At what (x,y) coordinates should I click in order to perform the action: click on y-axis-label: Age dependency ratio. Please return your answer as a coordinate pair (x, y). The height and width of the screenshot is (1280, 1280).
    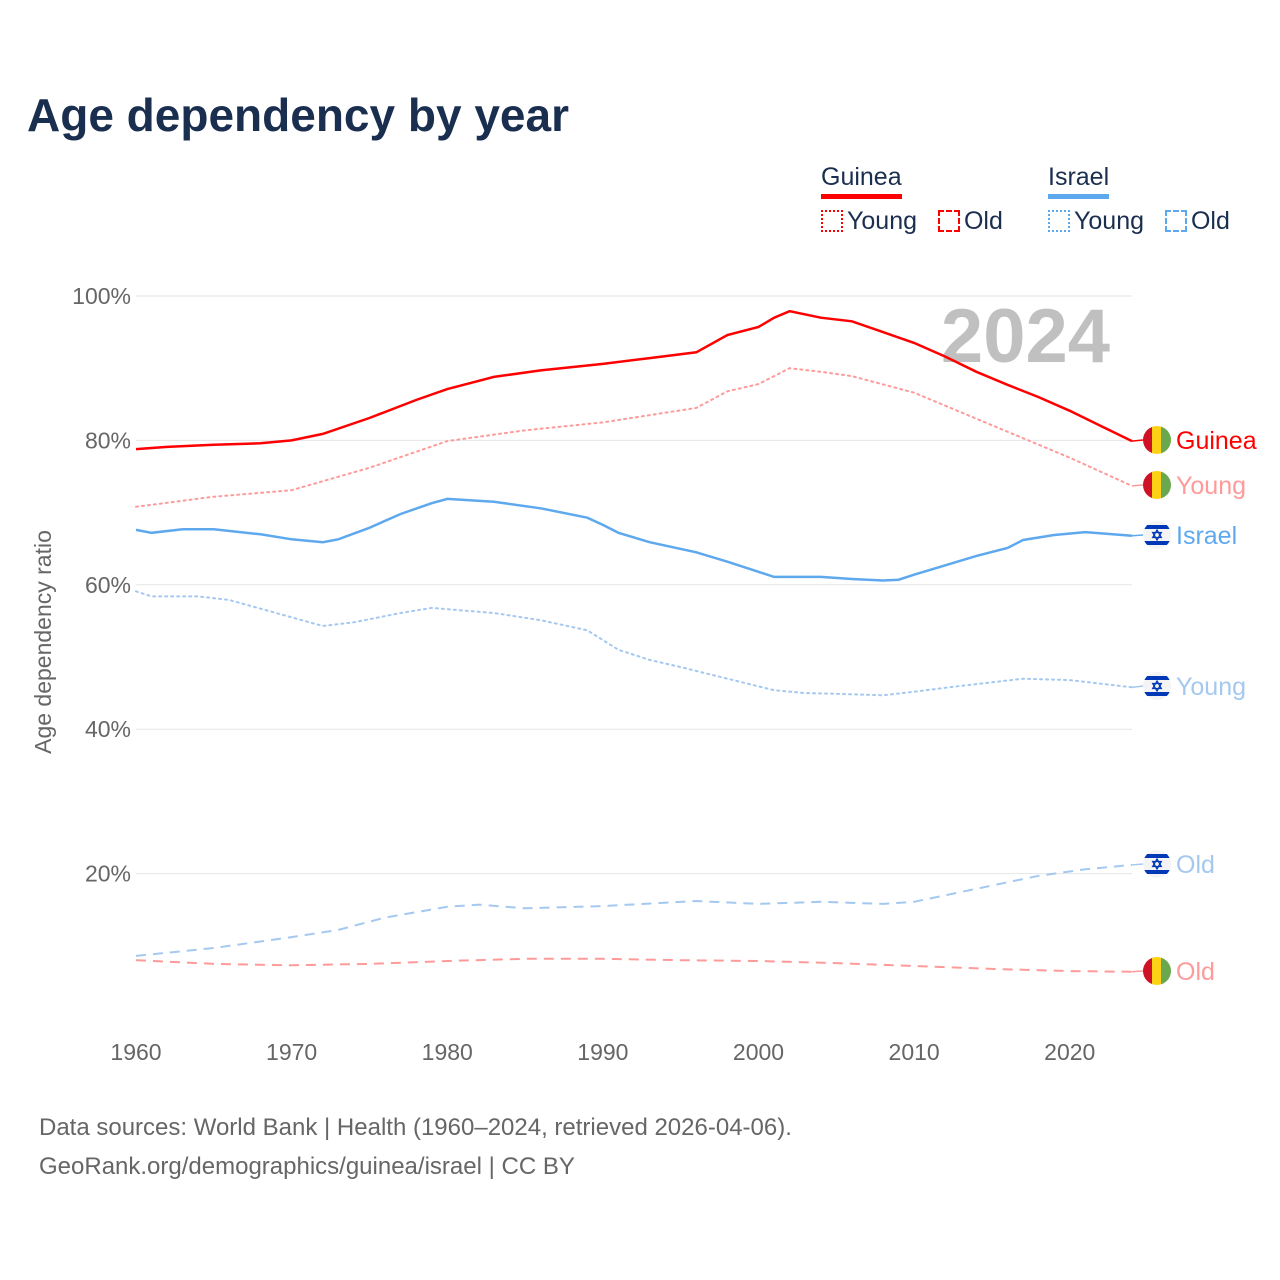
    Looking at the image, I should click on (43, 642).